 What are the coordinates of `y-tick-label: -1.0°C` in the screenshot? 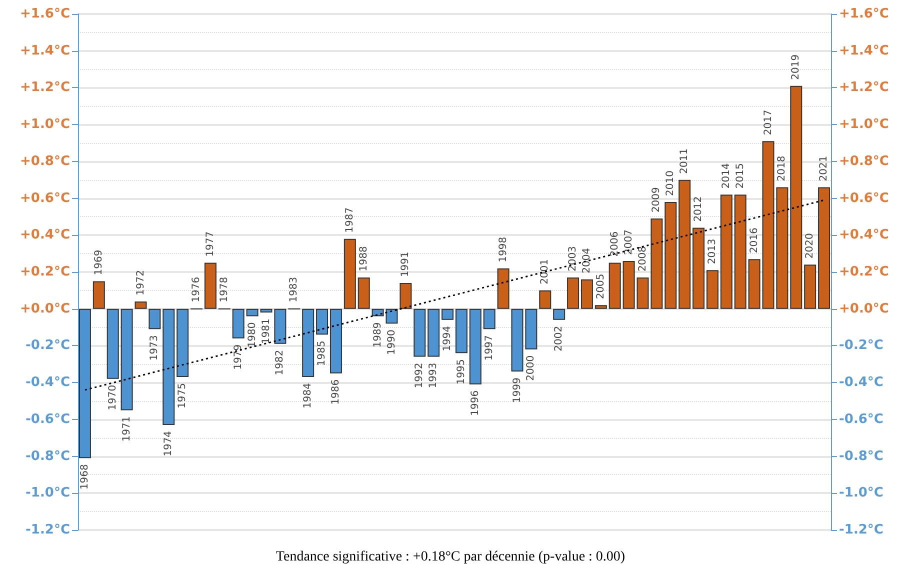 It's located at (48, 493).